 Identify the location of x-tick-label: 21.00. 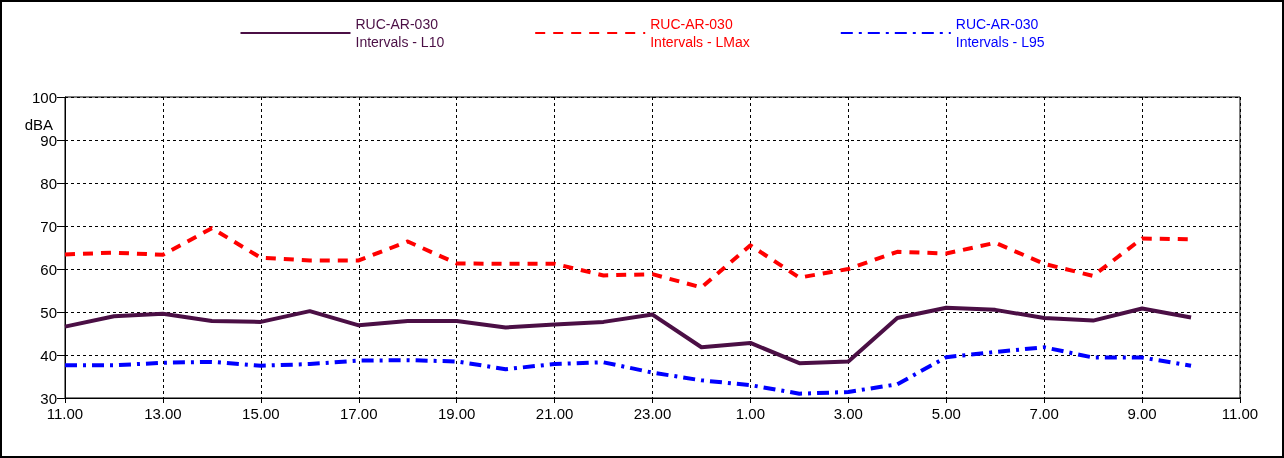
(554, 413).